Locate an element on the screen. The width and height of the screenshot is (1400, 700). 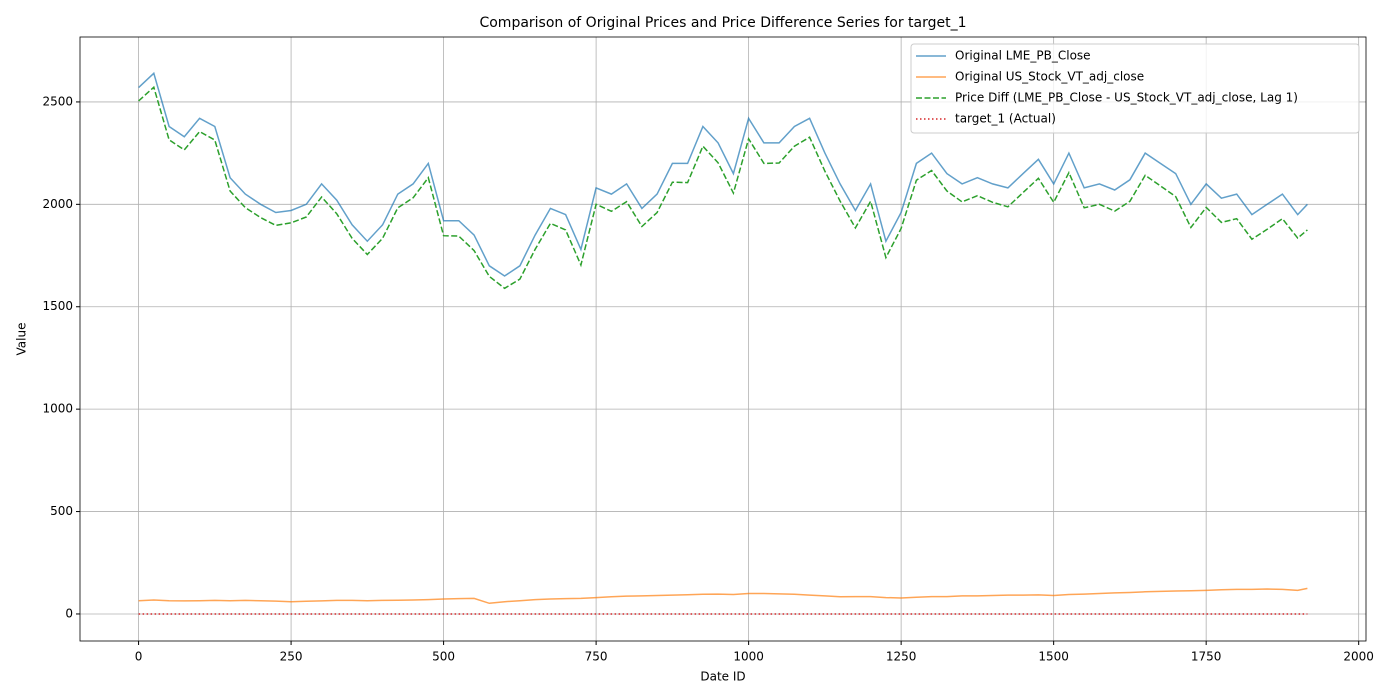
x-tick-label: 750 is located at coordinates (596, 657).